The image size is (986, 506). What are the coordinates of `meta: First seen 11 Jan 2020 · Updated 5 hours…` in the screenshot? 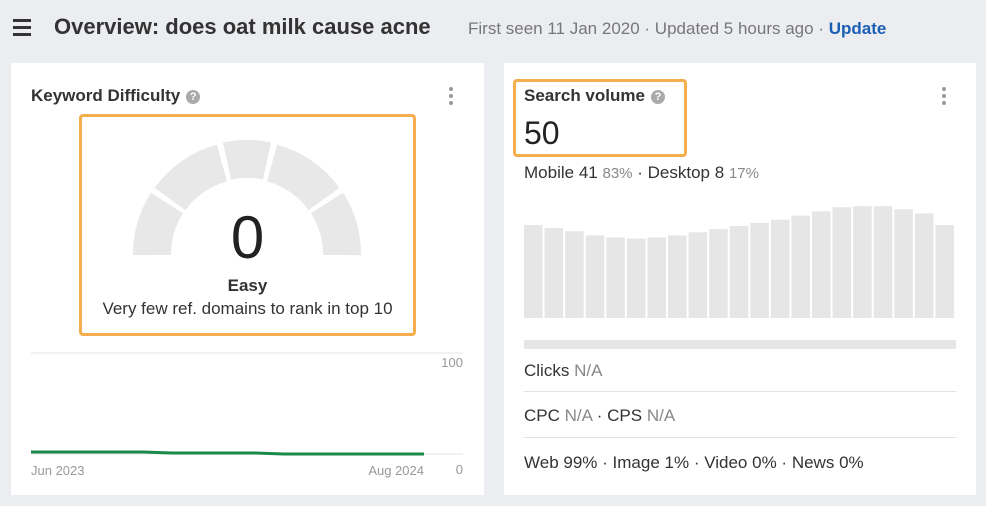 It's located at (677, 28).